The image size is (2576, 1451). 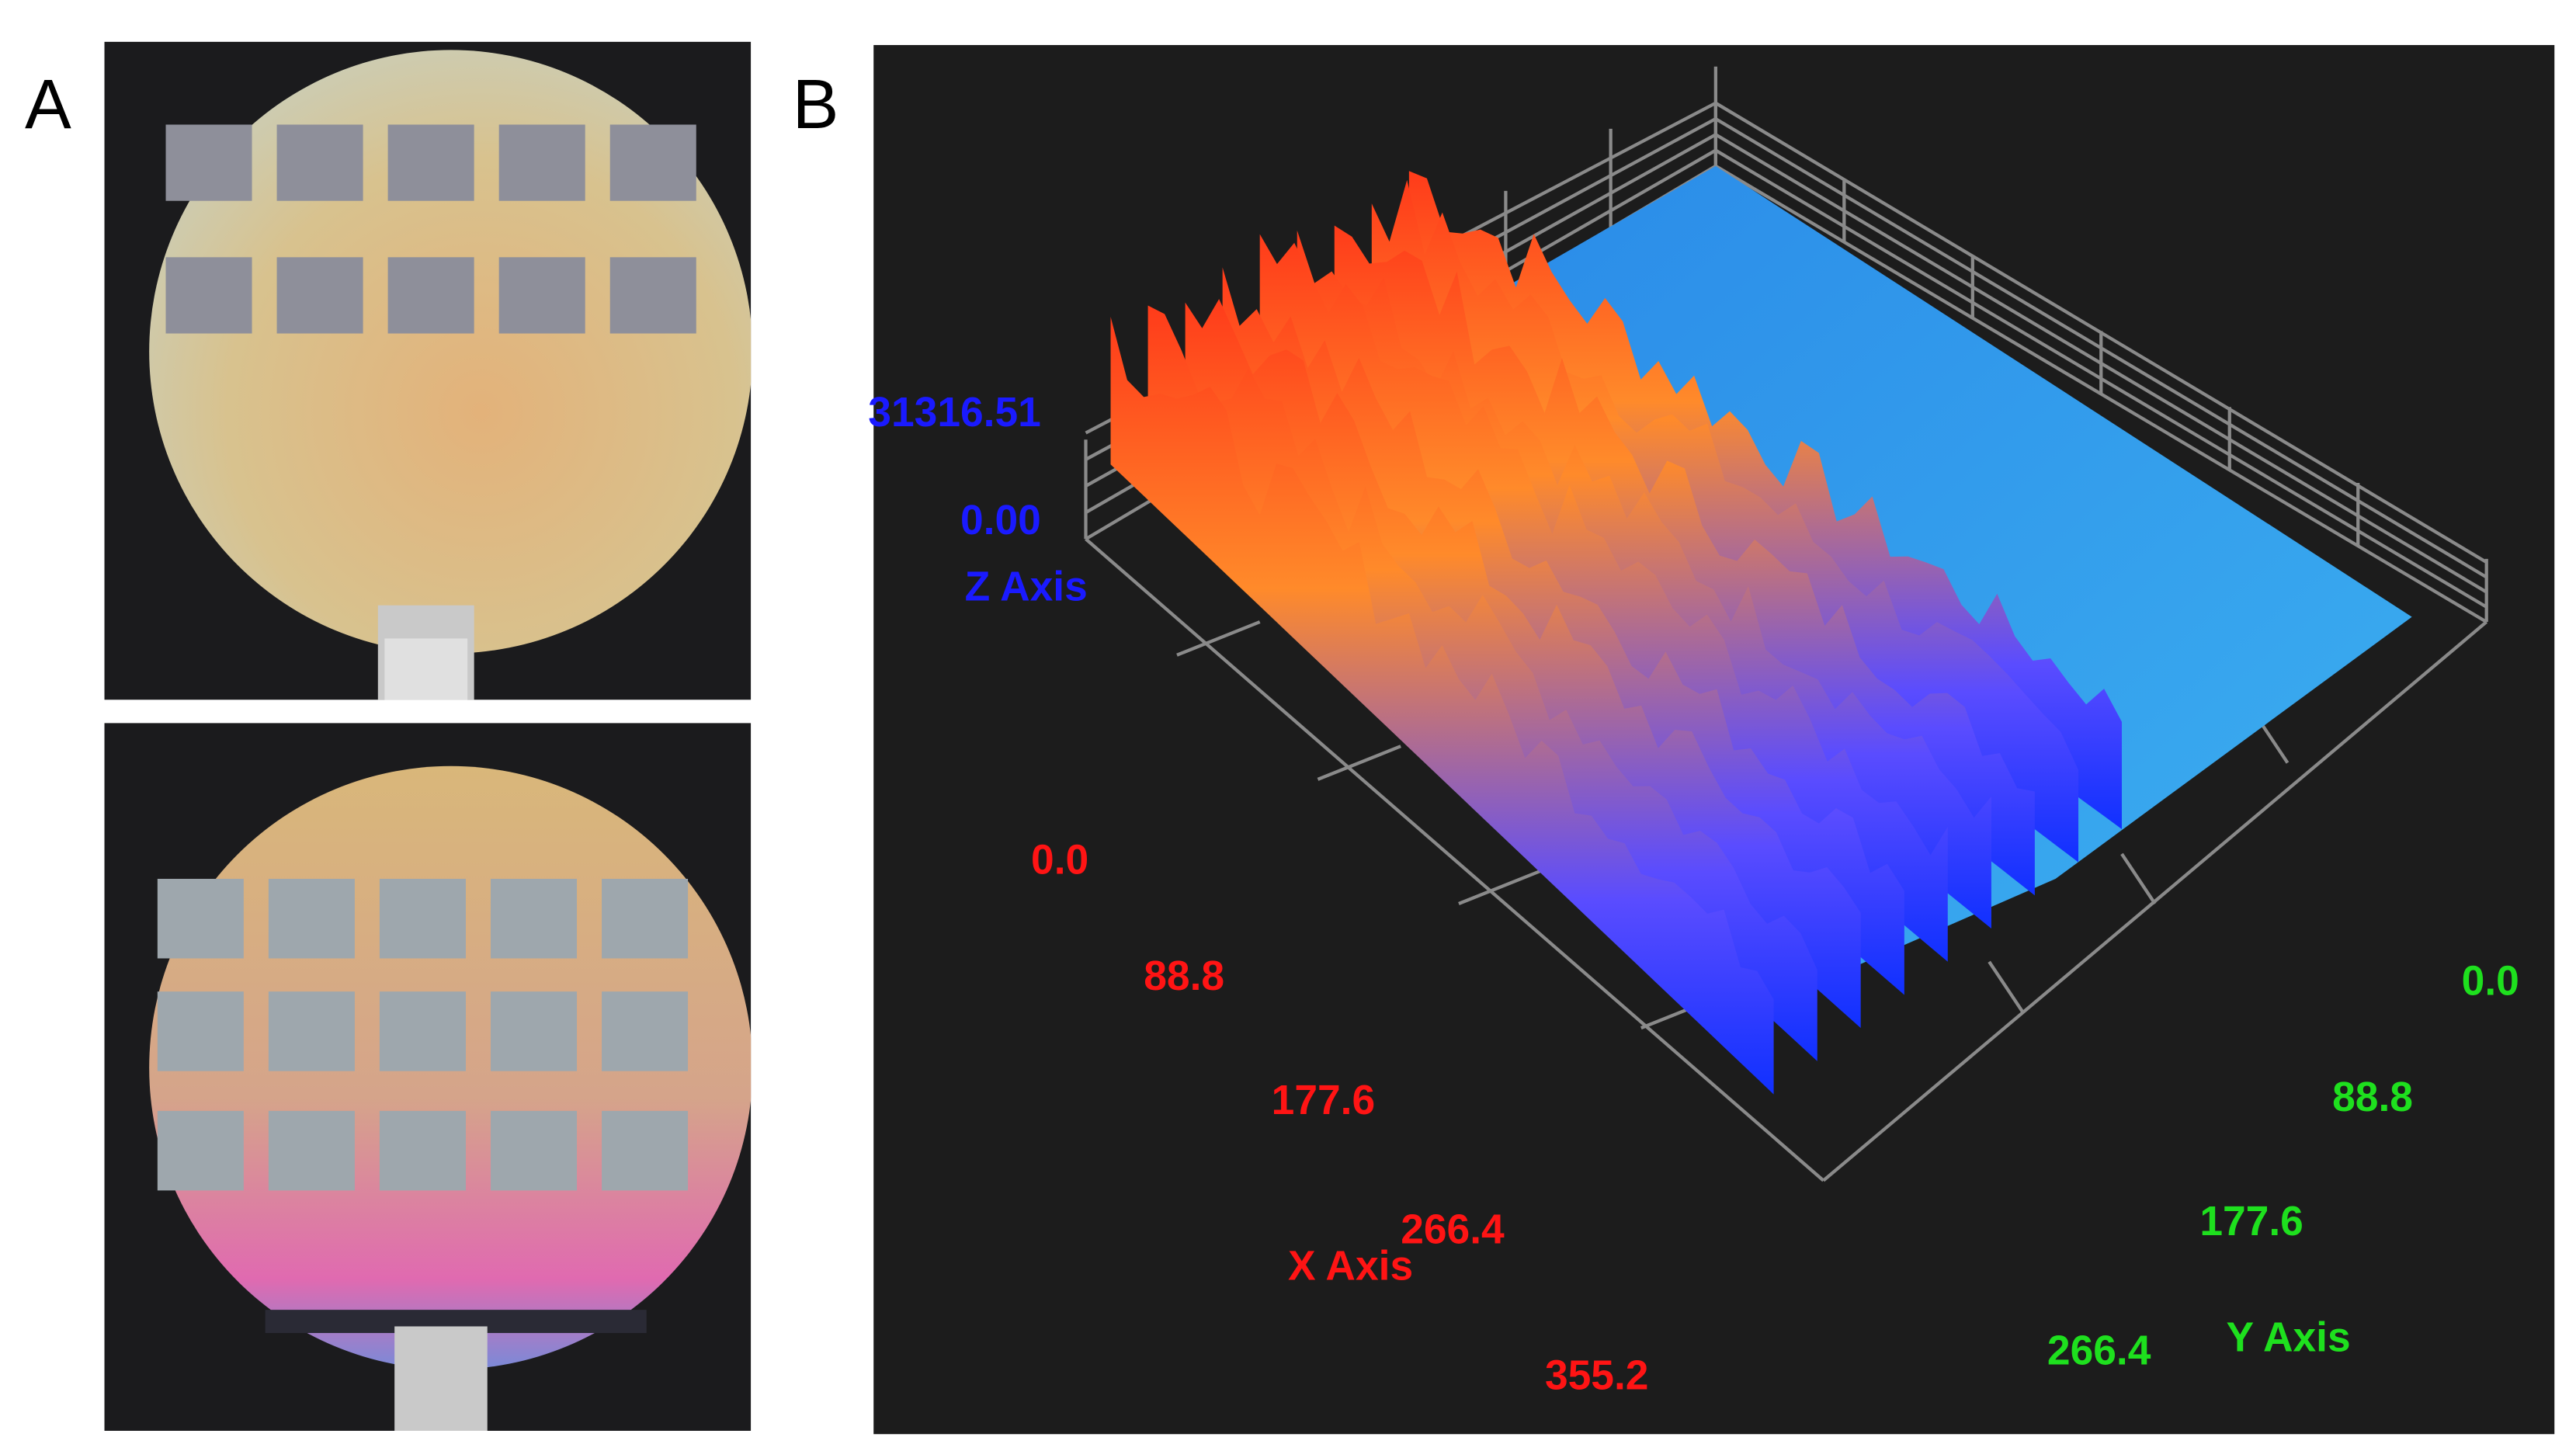 I want to click on y-tick-label: 88.8, so click(x=2372, y=1097).